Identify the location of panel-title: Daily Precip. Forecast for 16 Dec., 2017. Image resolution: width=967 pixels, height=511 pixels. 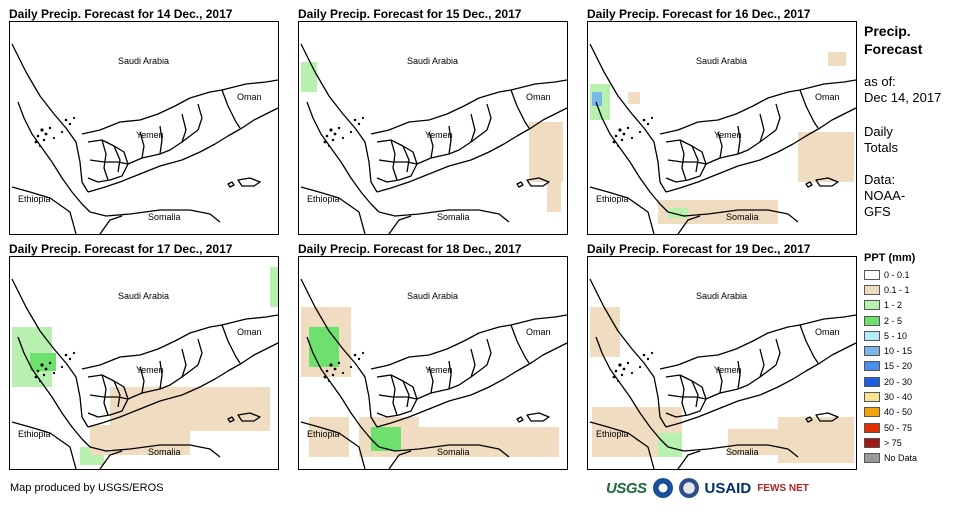
(699, 14).